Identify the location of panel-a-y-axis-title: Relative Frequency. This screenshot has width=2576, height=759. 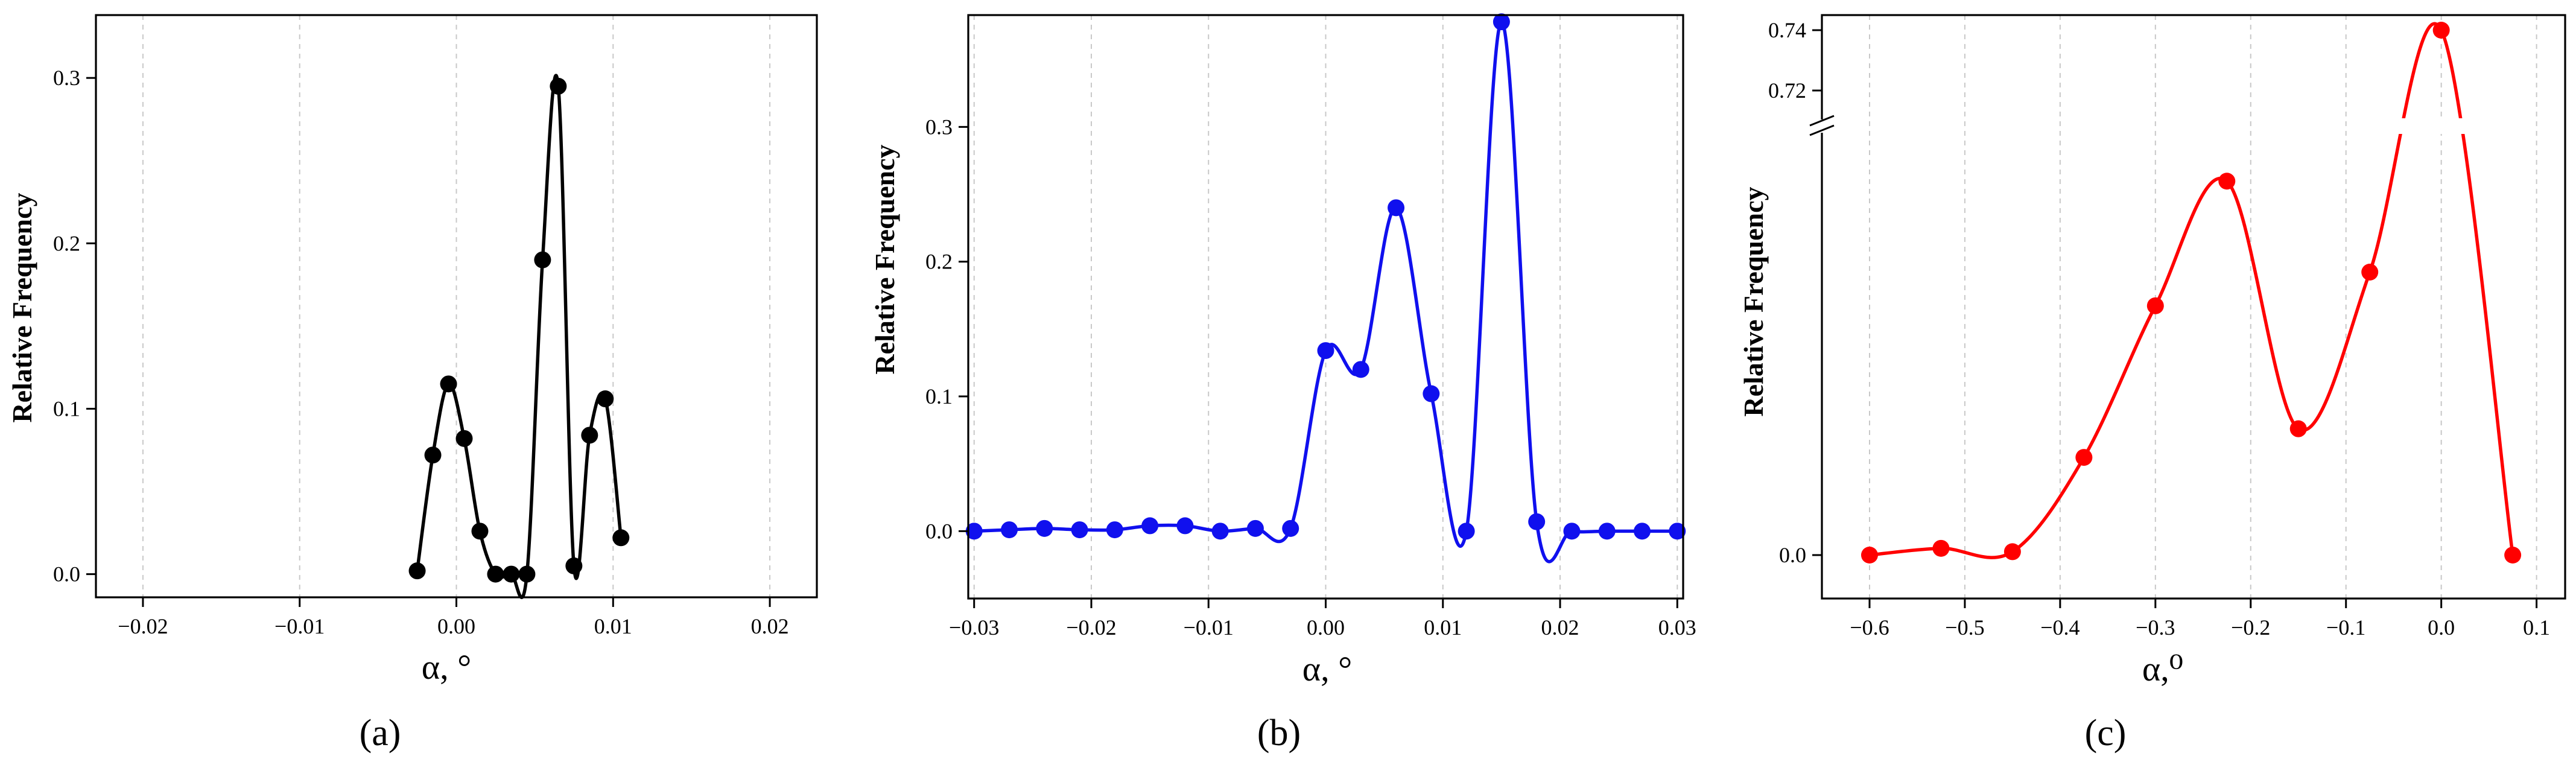
(22, 307).